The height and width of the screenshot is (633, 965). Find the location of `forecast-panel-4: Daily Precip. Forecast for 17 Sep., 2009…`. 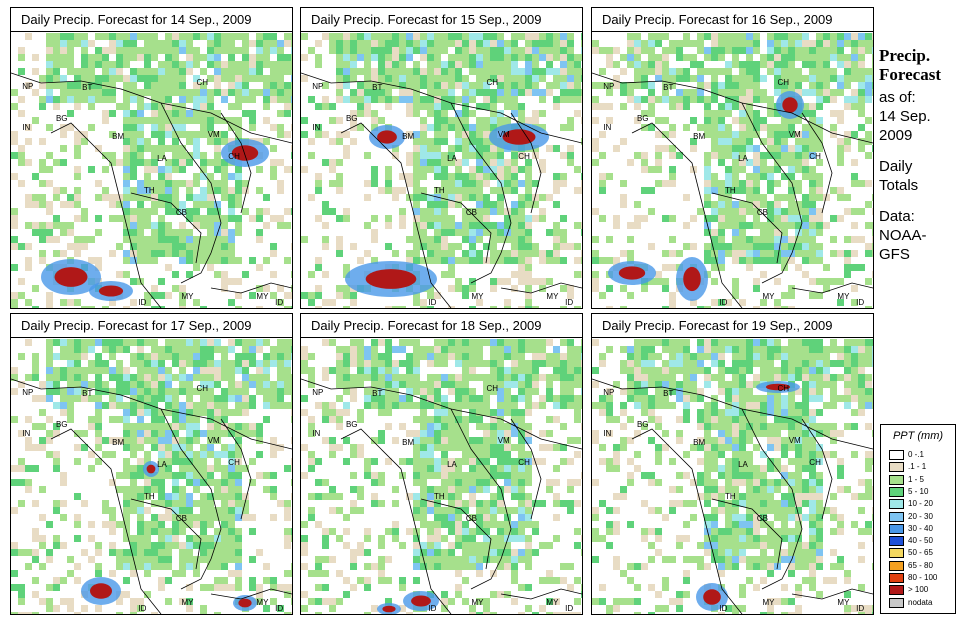

forecast-panel-4: Daily Precip. Forecast for 17 Sep., 2009… is located at coordinates (151, 464).